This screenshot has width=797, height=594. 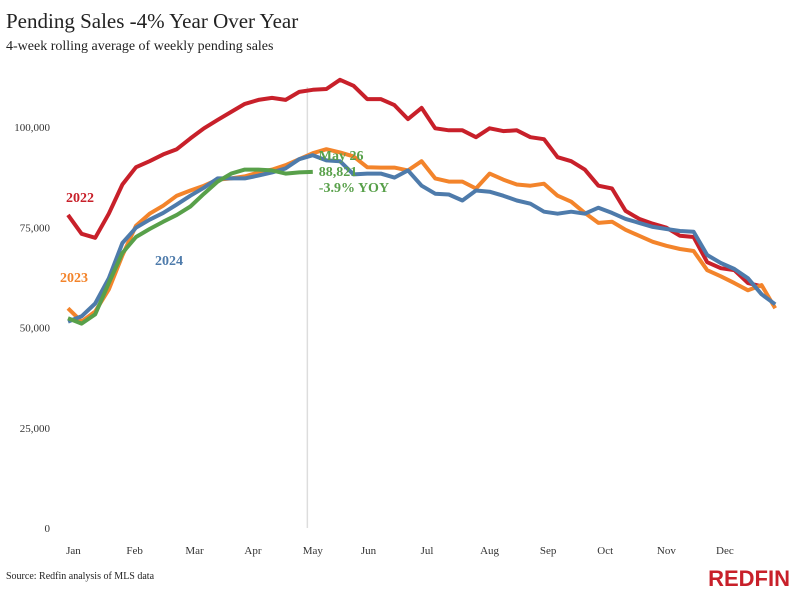 I want to click on annotation: May 26, so click(x=341, y=156).